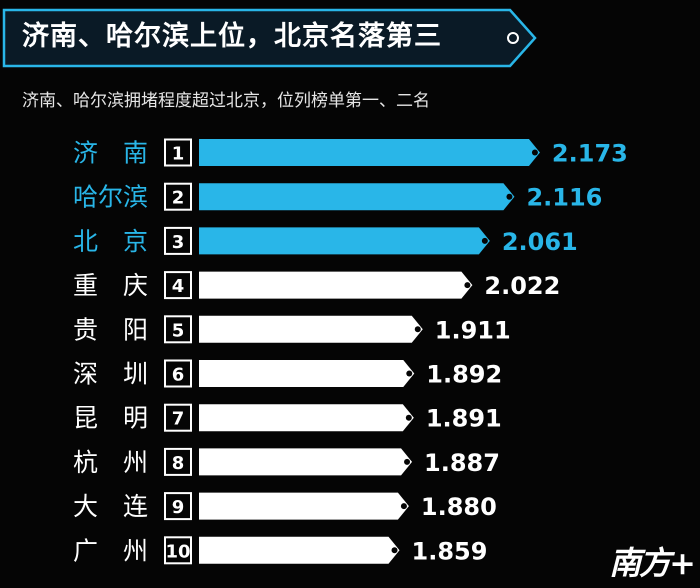  Describe the element at coordinates (110, 241) in the screenshot. I see `category-label: 北 京` at that location.